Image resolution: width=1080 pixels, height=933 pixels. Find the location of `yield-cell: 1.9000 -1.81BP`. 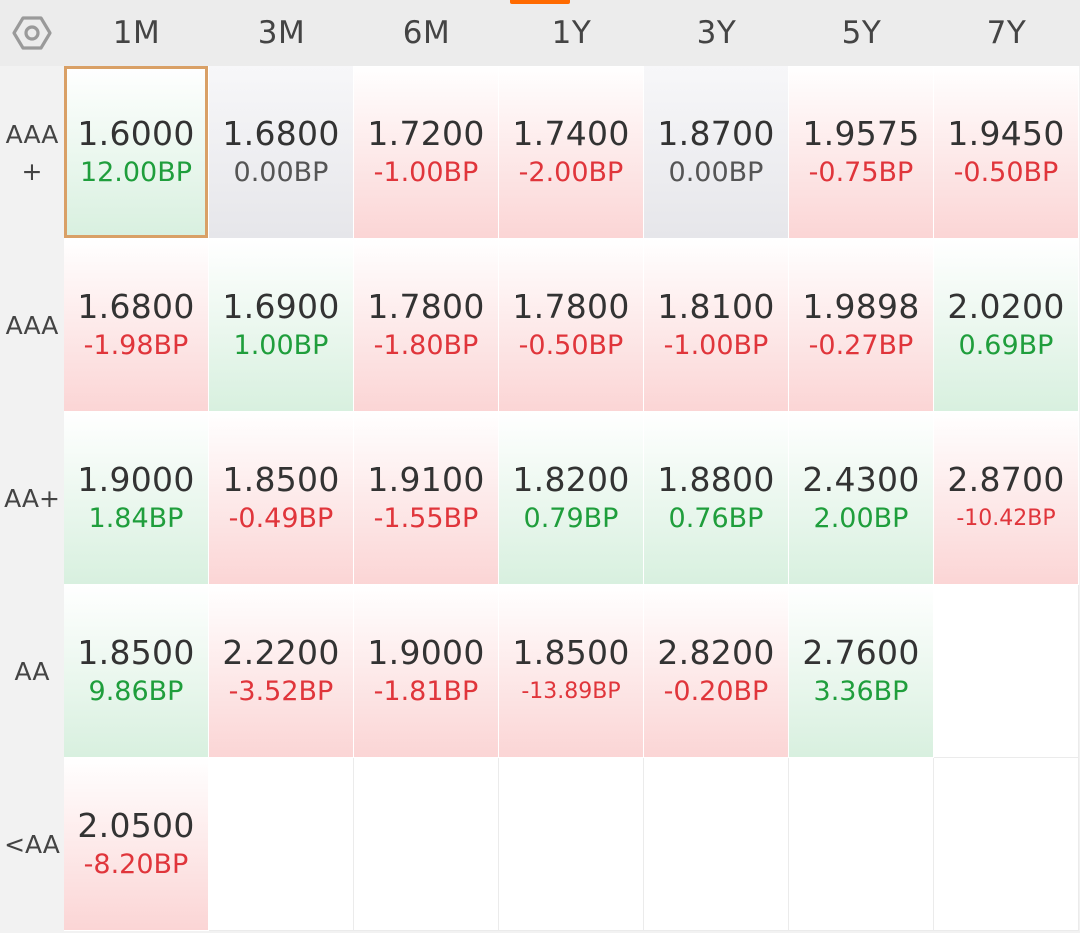

yield-cell: 1.9000 -1.81BP is located at coordinates (426, 671).